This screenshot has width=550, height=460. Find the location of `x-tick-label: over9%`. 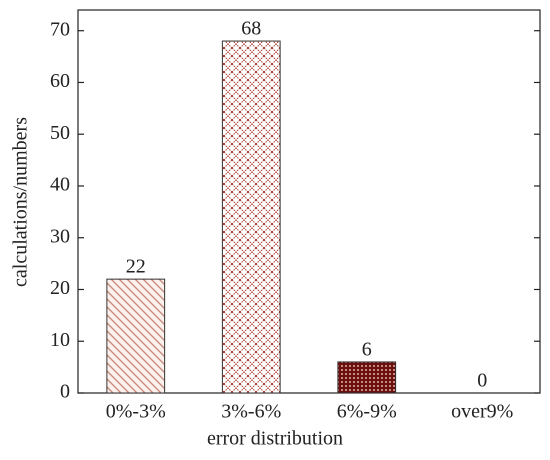

x-tick-label: over9% is located at coordinates (482, 412).